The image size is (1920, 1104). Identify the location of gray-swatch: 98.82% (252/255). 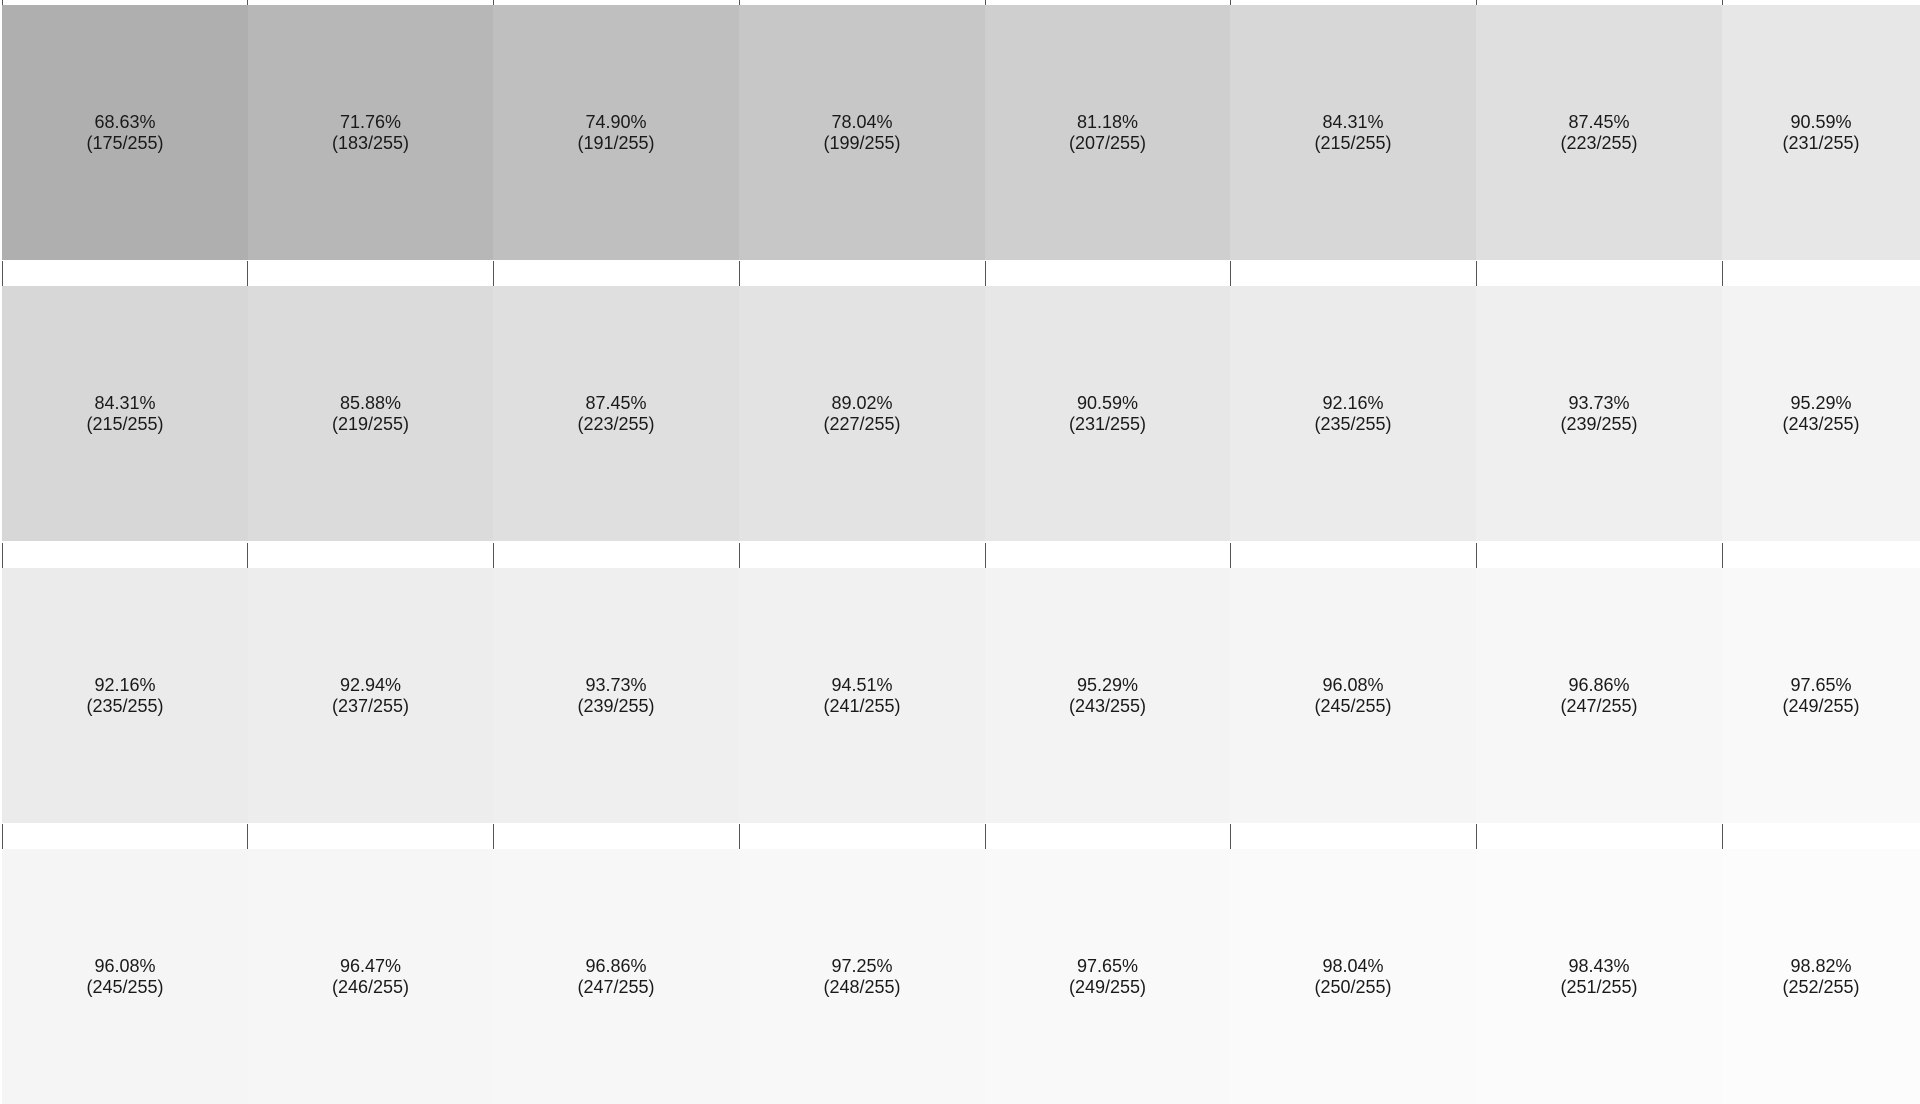
(1821, 976).